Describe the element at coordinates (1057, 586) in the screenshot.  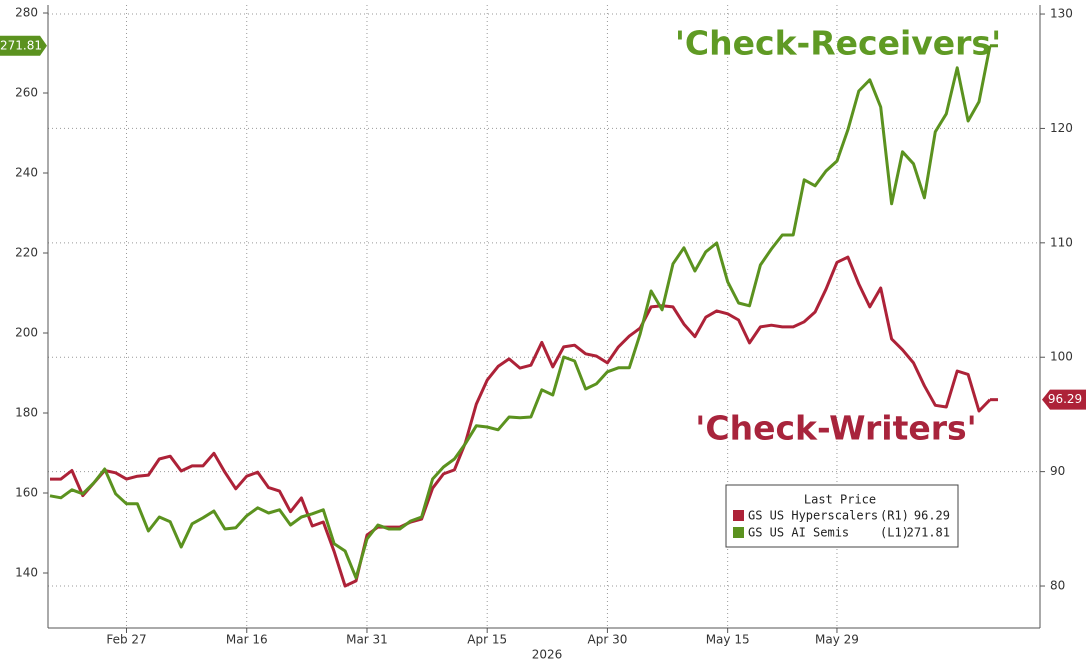
I see `y2-tick-label: 80` at that location.